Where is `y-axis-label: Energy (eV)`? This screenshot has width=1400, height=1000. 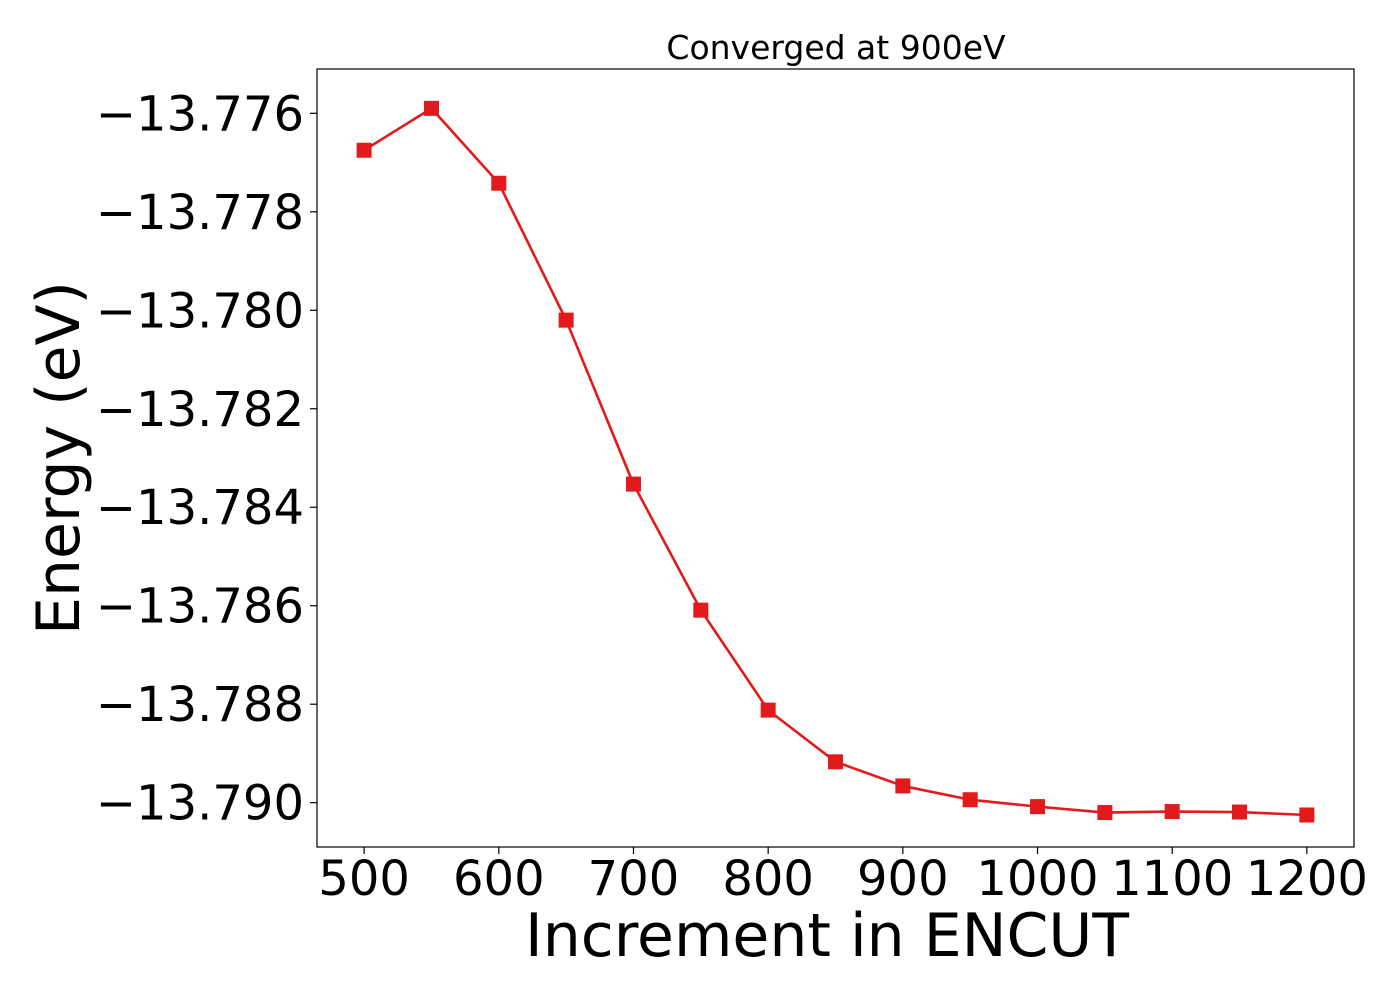
y-axis-label: Energy (eV) is located at coordinates (59, 458).